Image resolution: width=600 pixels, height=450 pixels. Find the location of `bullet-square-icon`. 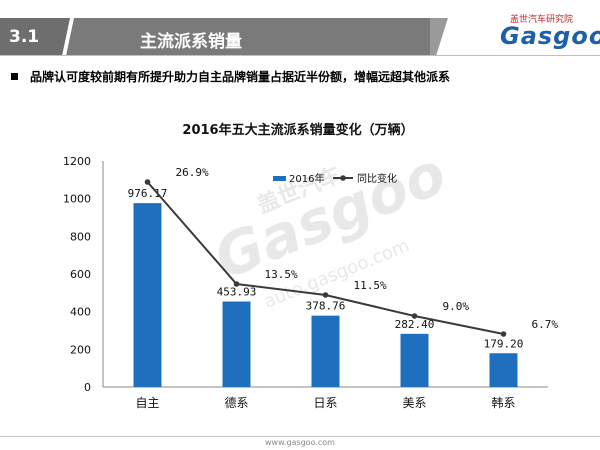

bullet-square-icon is located at coordinates (14, 76).